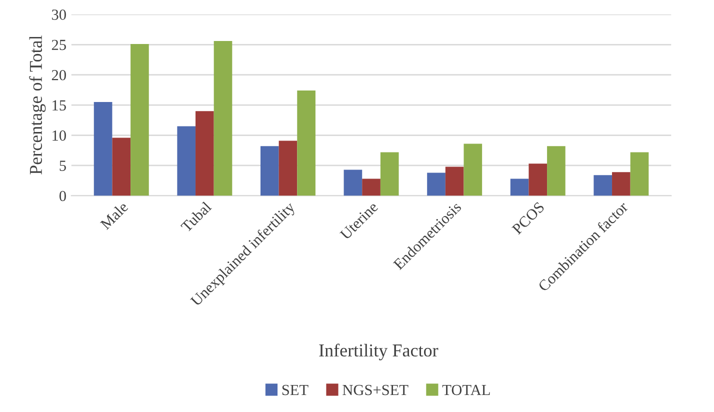 The image size is (714, 412). Describe the element at coordinates (37, 105) in the screenshot. I see `y-axis-title: Percentage of Total` at that location.